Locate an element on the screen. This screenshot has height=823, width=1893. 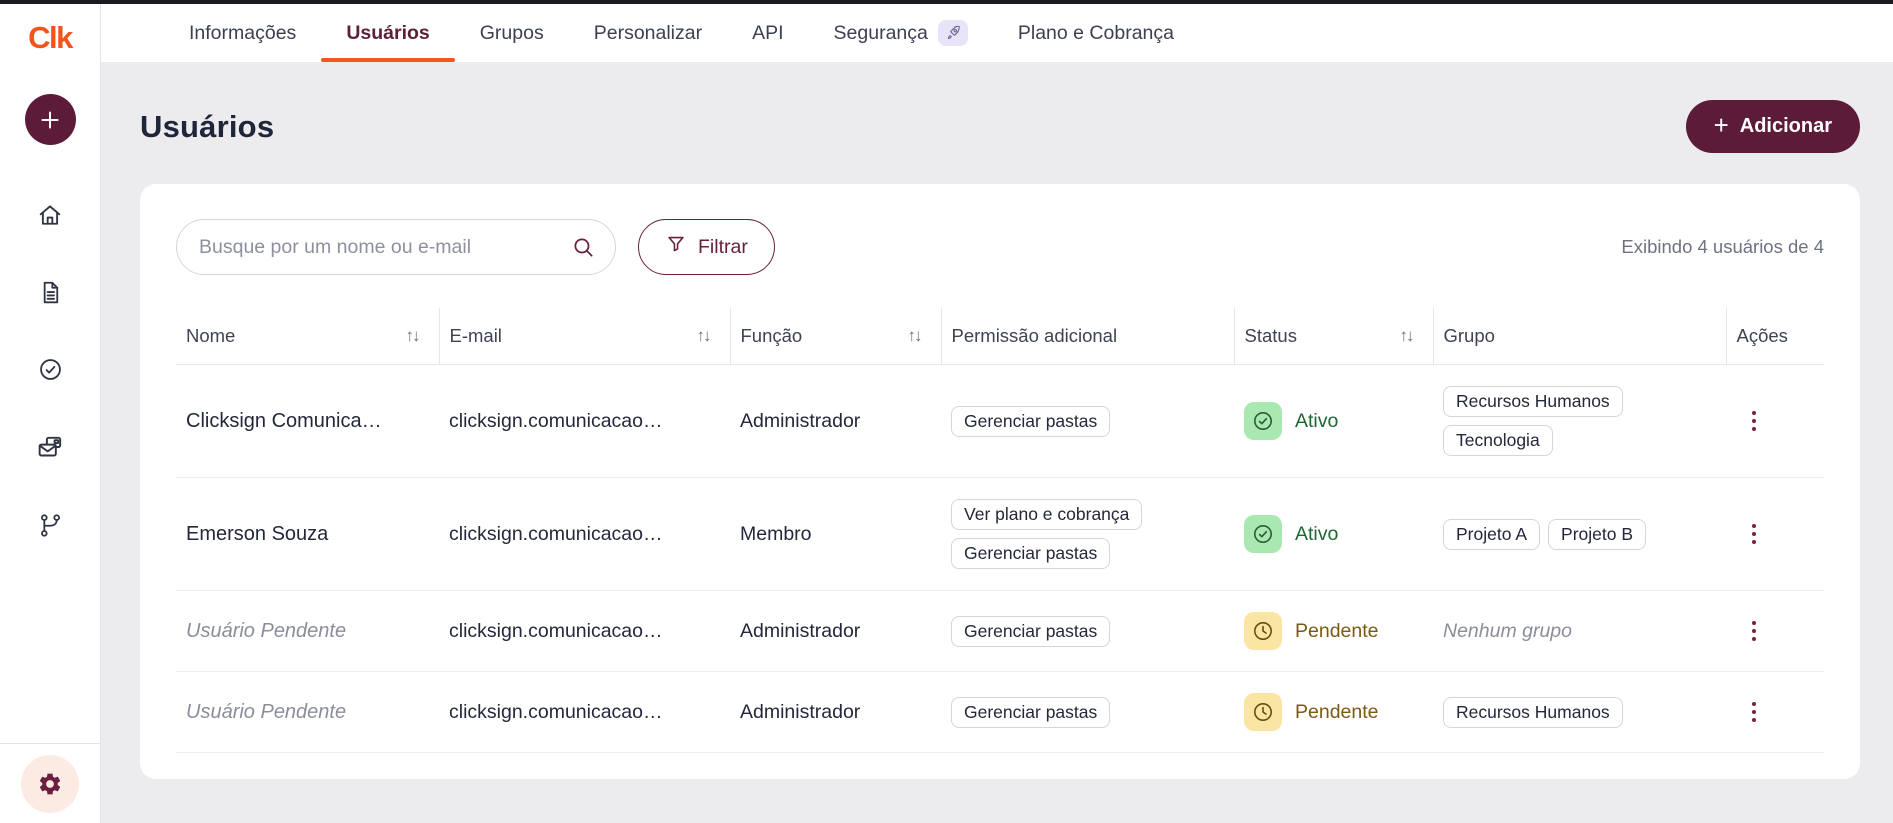
cell-groups: Recursos Humanos Tecnologia is located at coordinates (1579, 421).